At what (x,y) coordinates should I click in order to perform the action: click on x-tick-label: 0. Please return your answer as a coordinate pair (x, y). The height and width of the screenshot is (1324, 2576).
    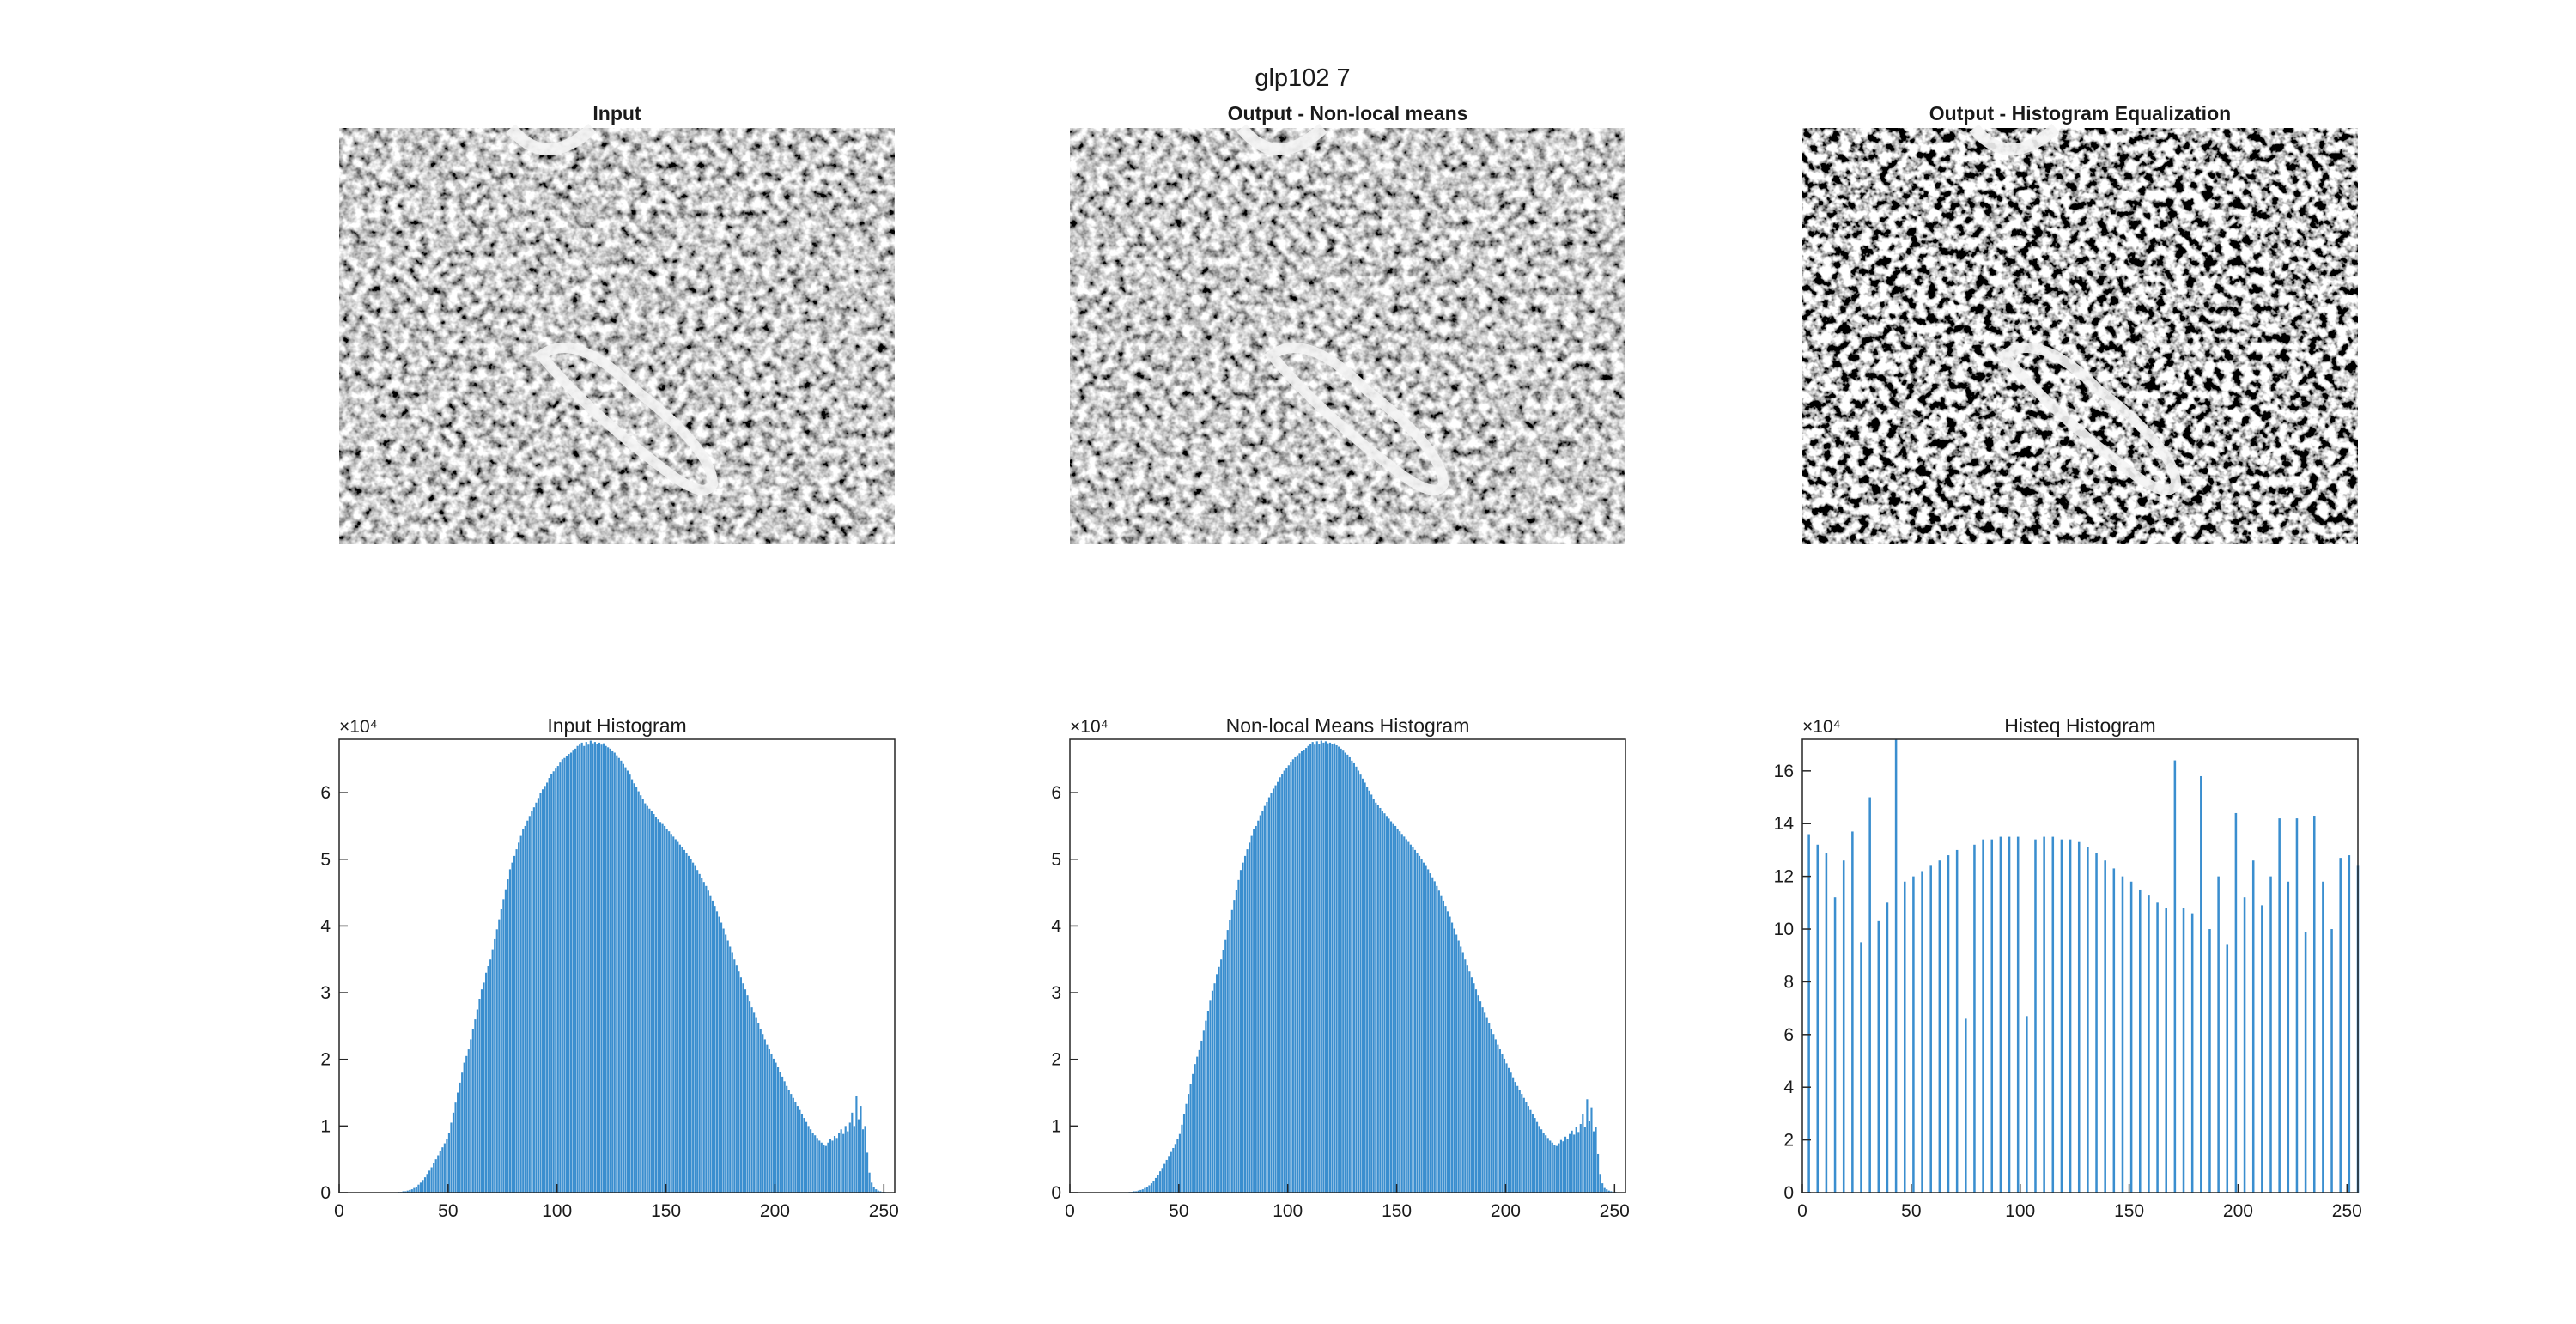
    Looking at the image, I should click on (1802, 1211).